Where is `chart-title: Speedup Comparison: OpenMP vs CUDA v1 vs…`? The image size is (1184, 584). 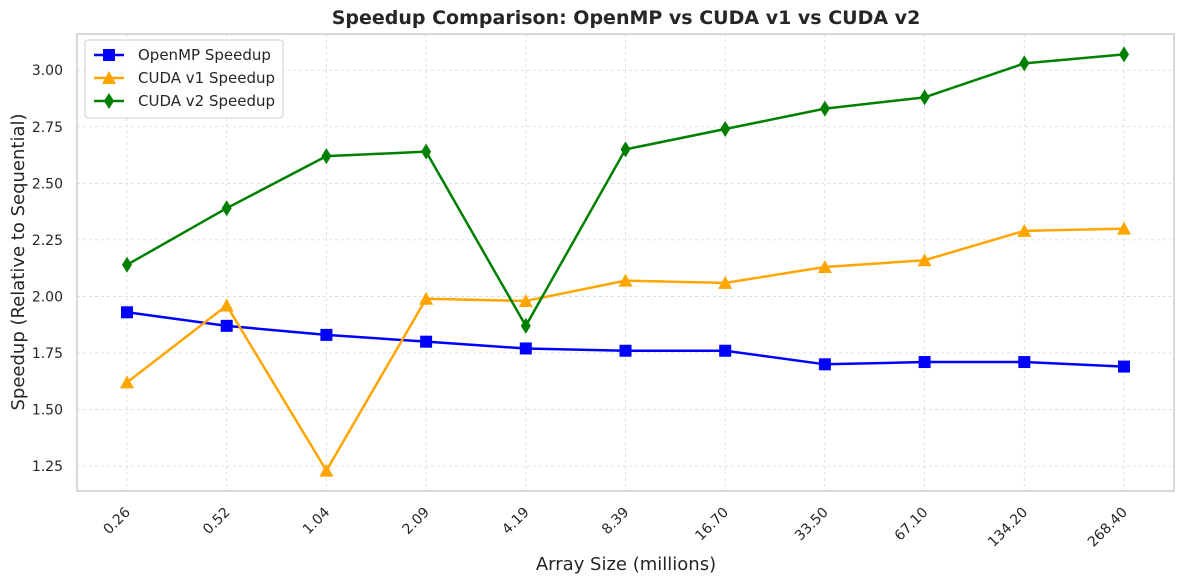 chart-title: Speedup Comparison: OpenMP vs CUDA v1 vs… is located at coordinates (626, 18).